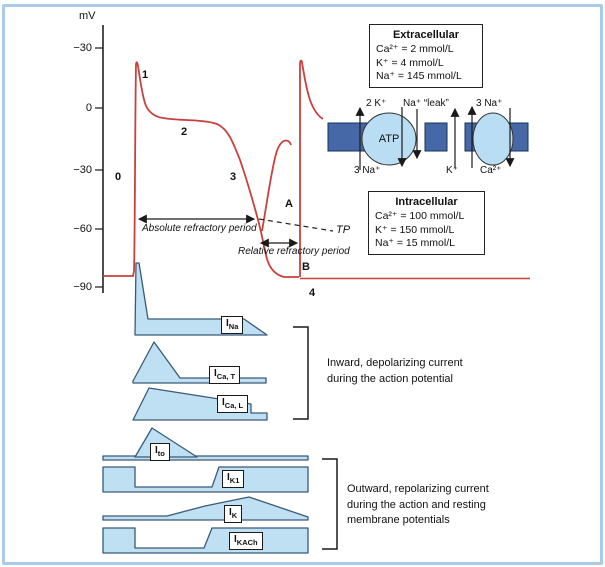  What do you see at coordinates (233, 177) in the screenshot?
I see `phase-3-label: 3` at bounding box center [233, 177].